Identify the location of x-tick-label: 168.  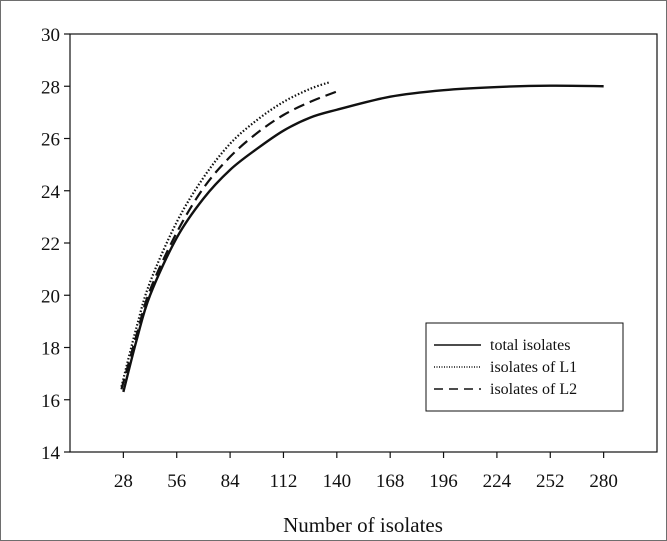
(390, 481).